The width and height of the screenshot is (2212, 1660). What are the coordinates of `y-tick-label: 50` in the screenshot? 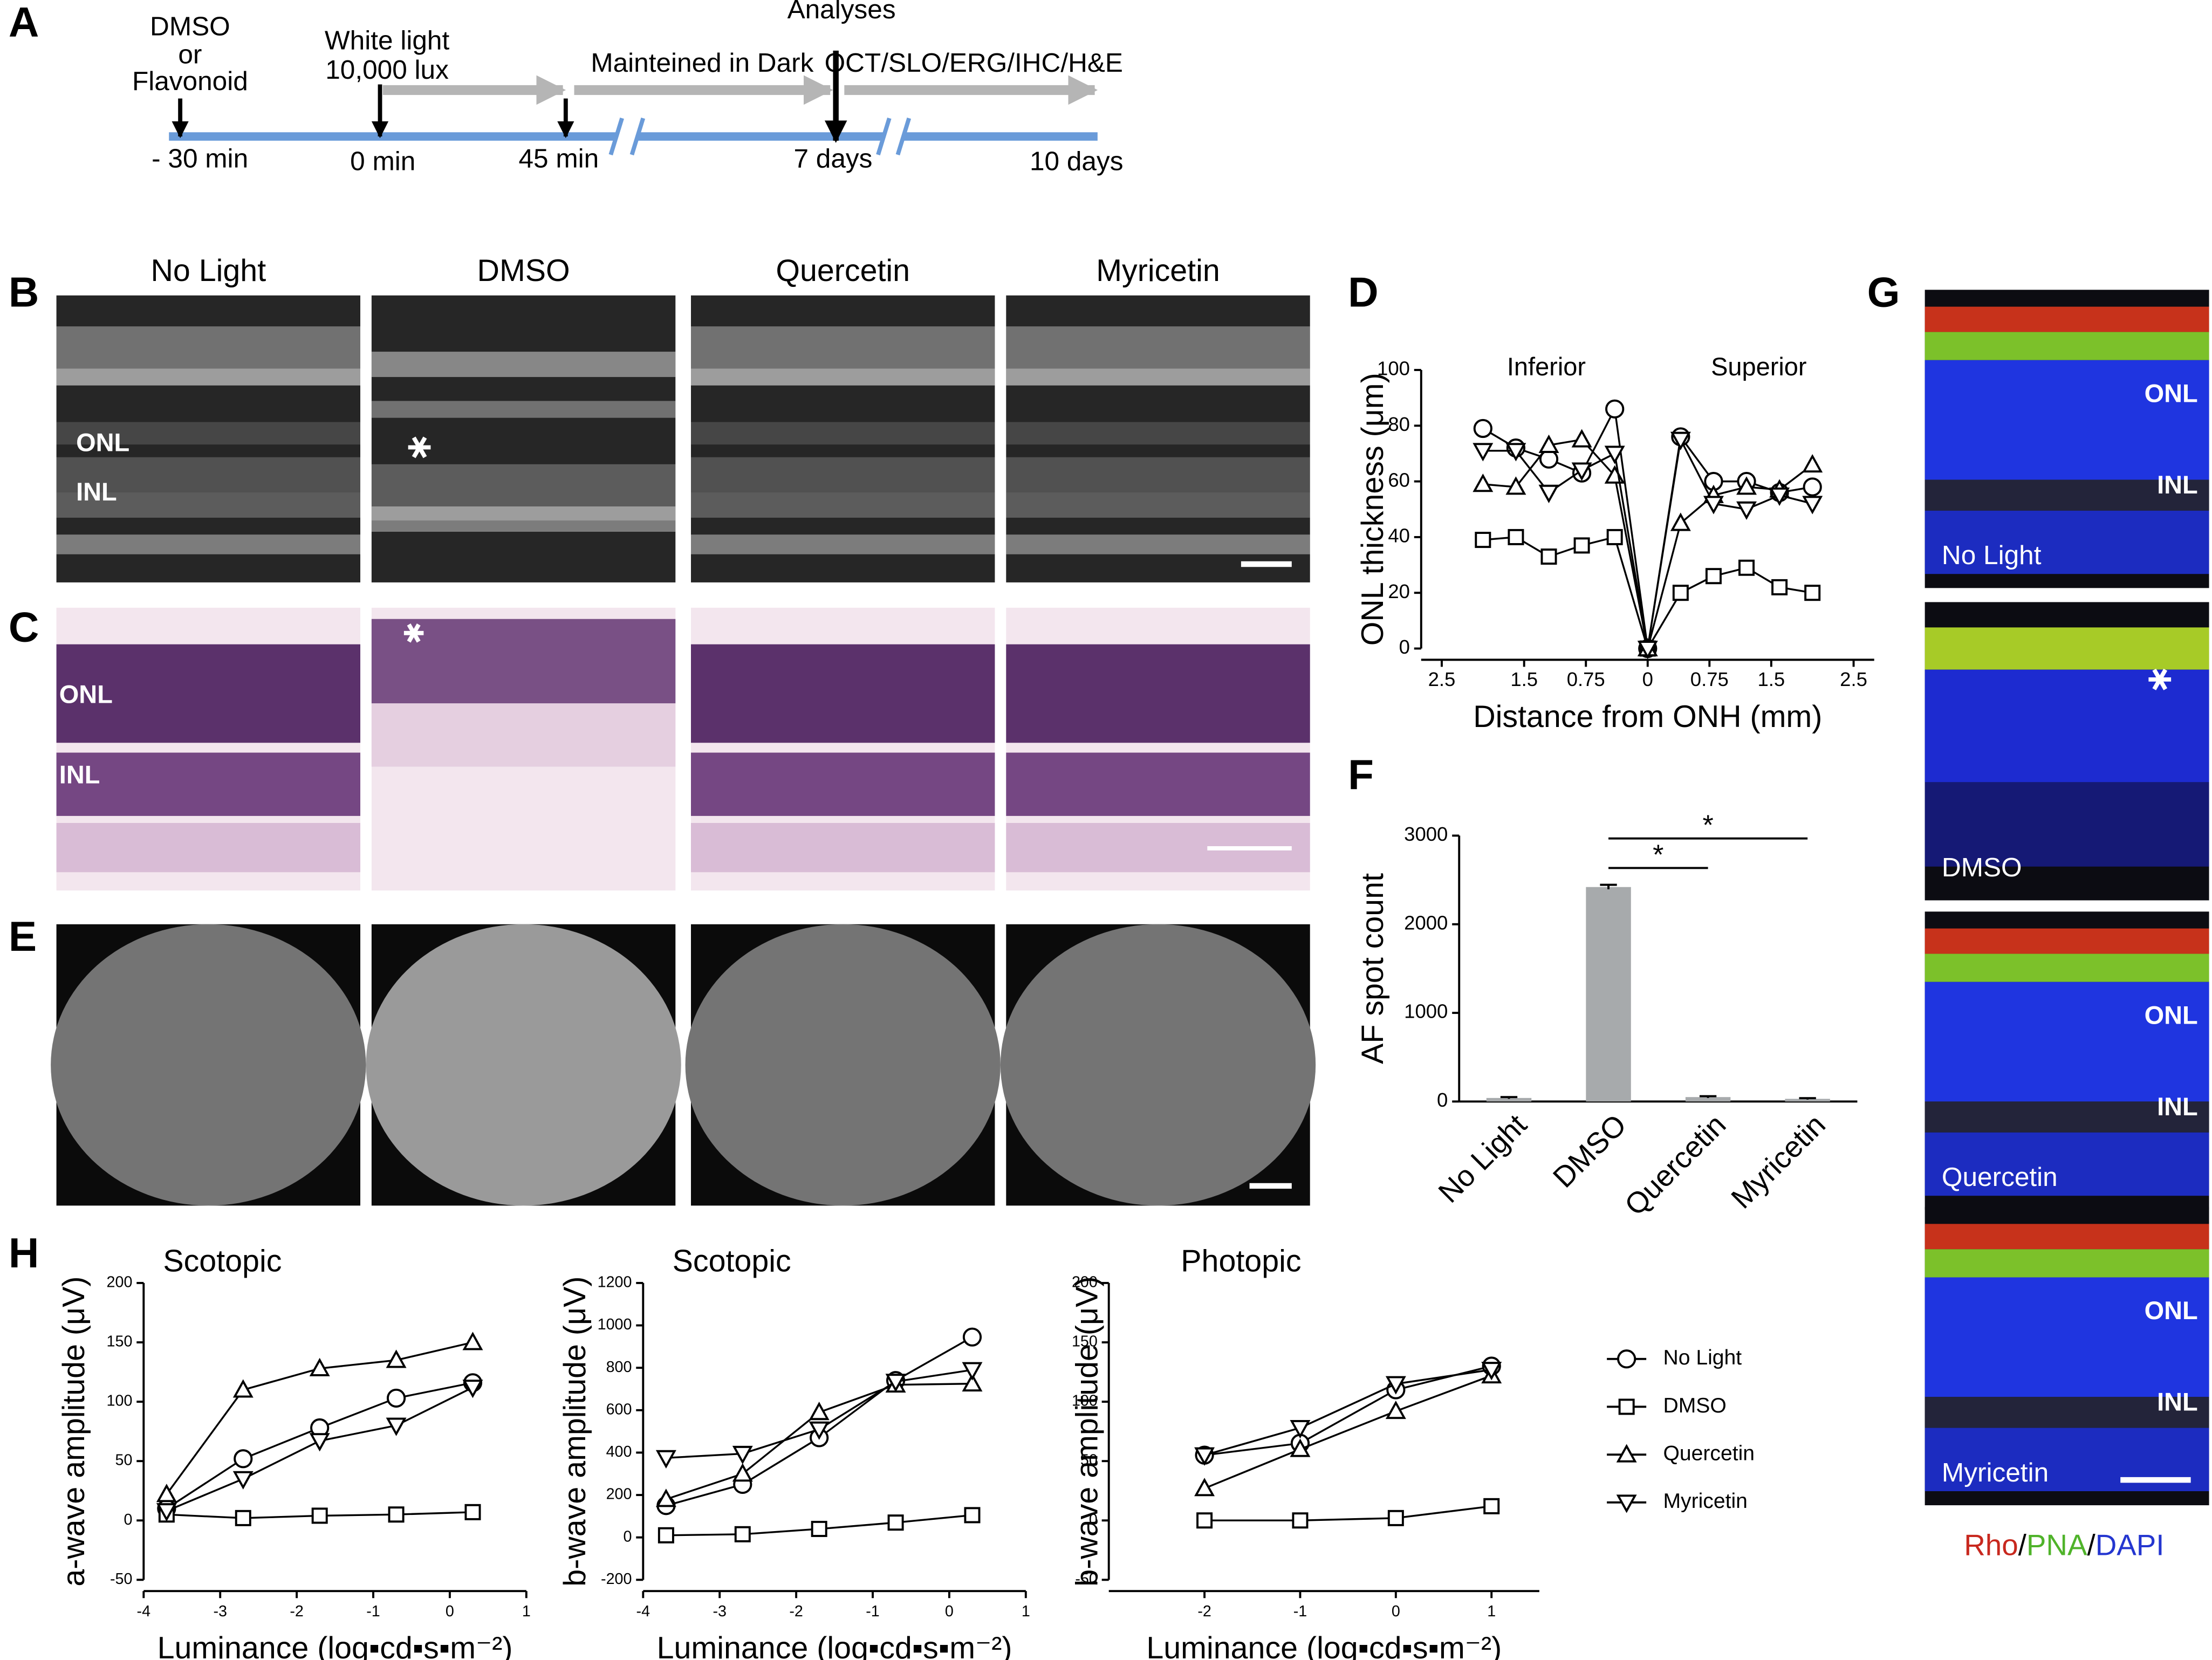 It's located at (1089, 1460).